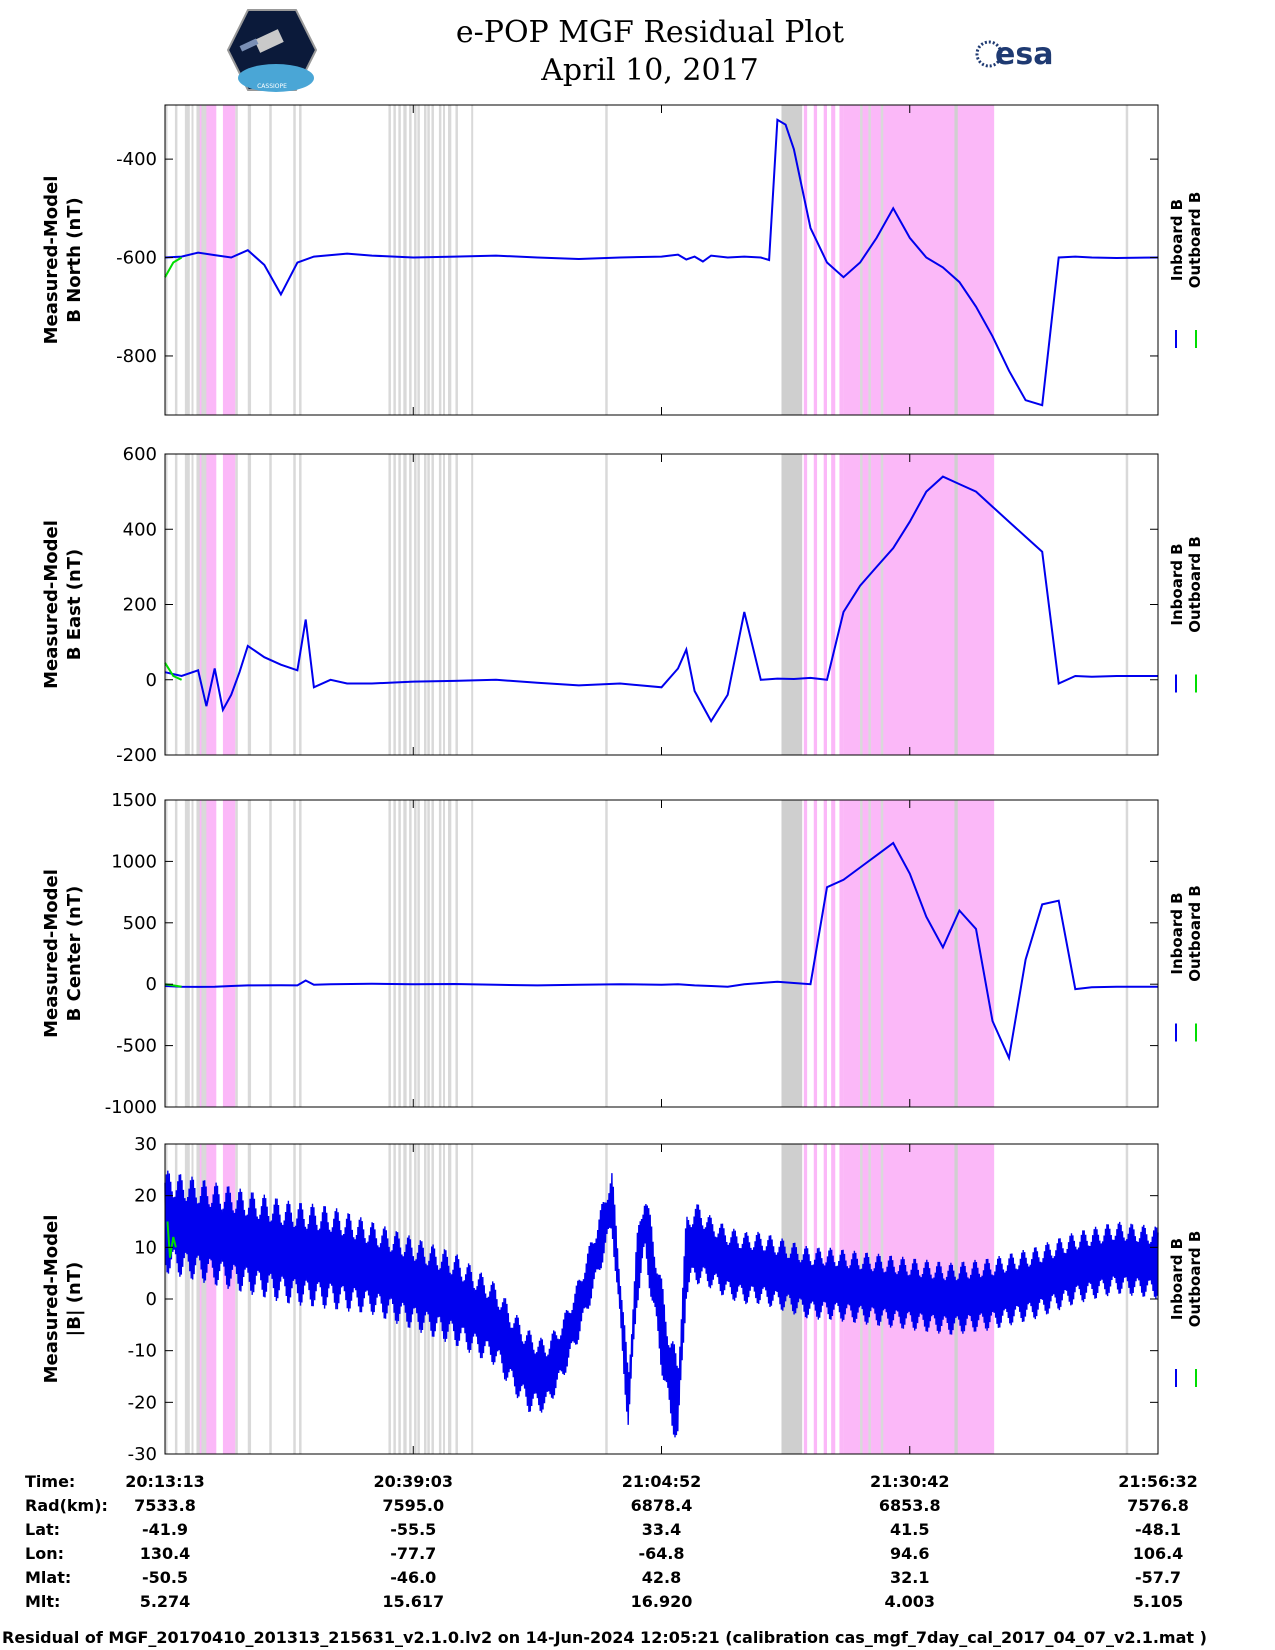 This screenshot has height=1650, width=1275. Describe the element at coordinates (44, 1553) in the screenshot. I see `info-row-label: Lon:` at that location.